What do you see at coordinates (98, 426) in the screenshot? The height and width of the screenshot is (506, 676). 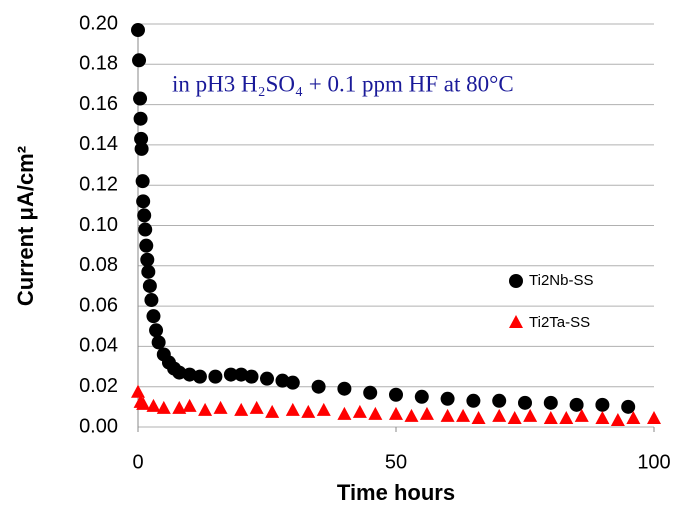 I see `y-tick-label: 0.00` at bounding box center [98, 426].